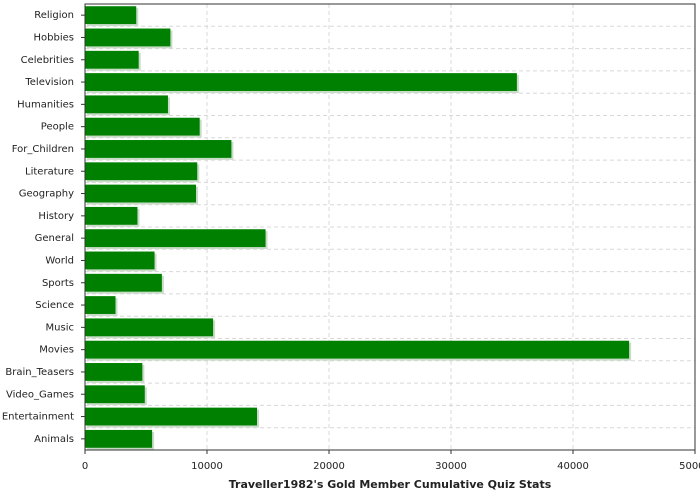 The image size is (700, 500). Describe the element at coordinates (59, 260) in the screenshot. I see `y-tick-label: World` at that location.